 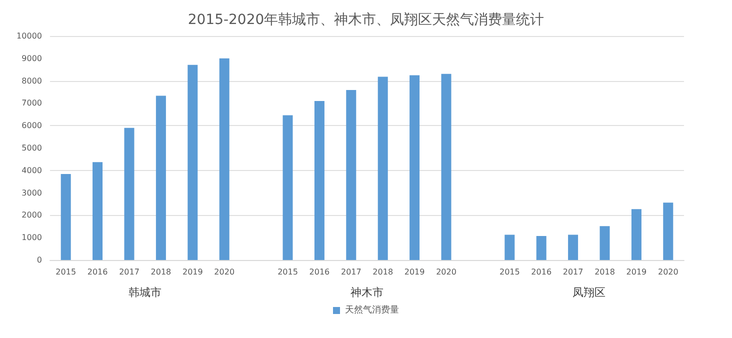 What do you see at coordinates (372, 310) in the screenshot?
I see `legend-label: 天然气消费量` at bounding box center [372, 310].